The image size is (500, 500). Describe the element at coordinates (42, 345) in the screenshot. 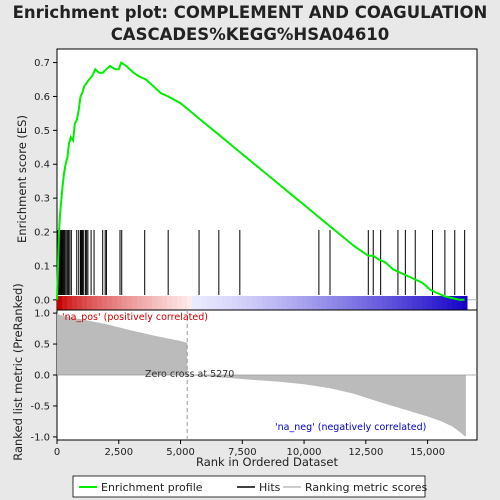

I see `metric-y-tick-label: 0.5` at that location.